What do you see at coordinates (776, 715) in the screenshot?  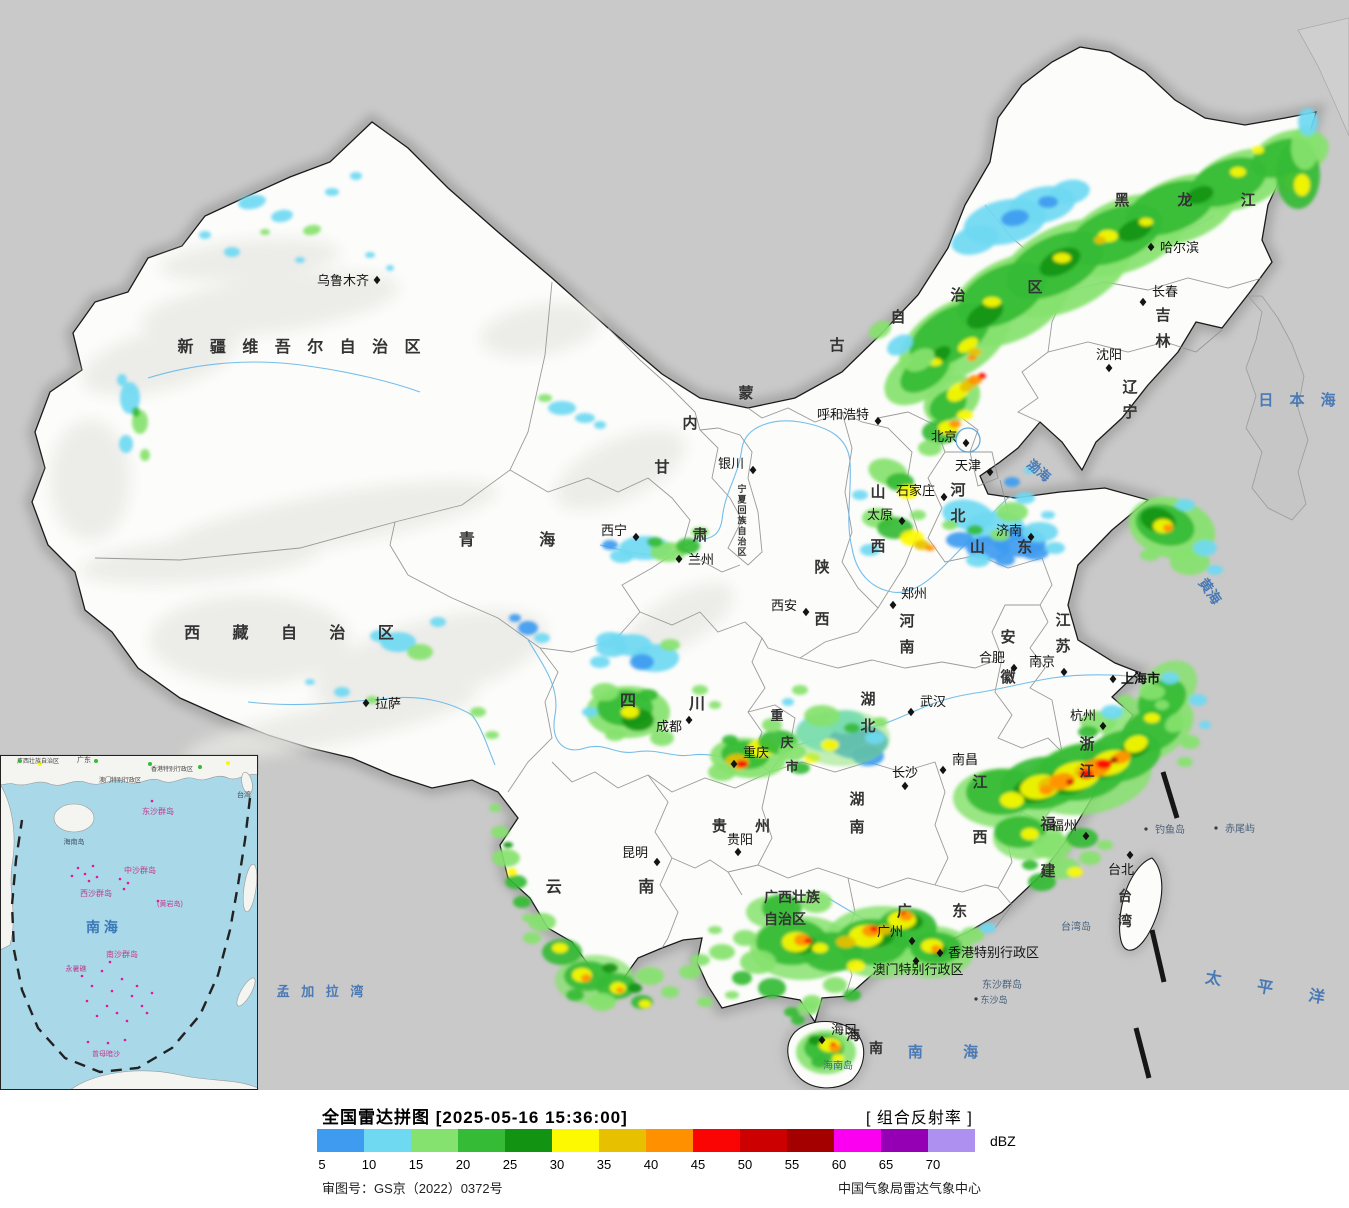 I see `province-label: 重` at bounding box center [776, 715].